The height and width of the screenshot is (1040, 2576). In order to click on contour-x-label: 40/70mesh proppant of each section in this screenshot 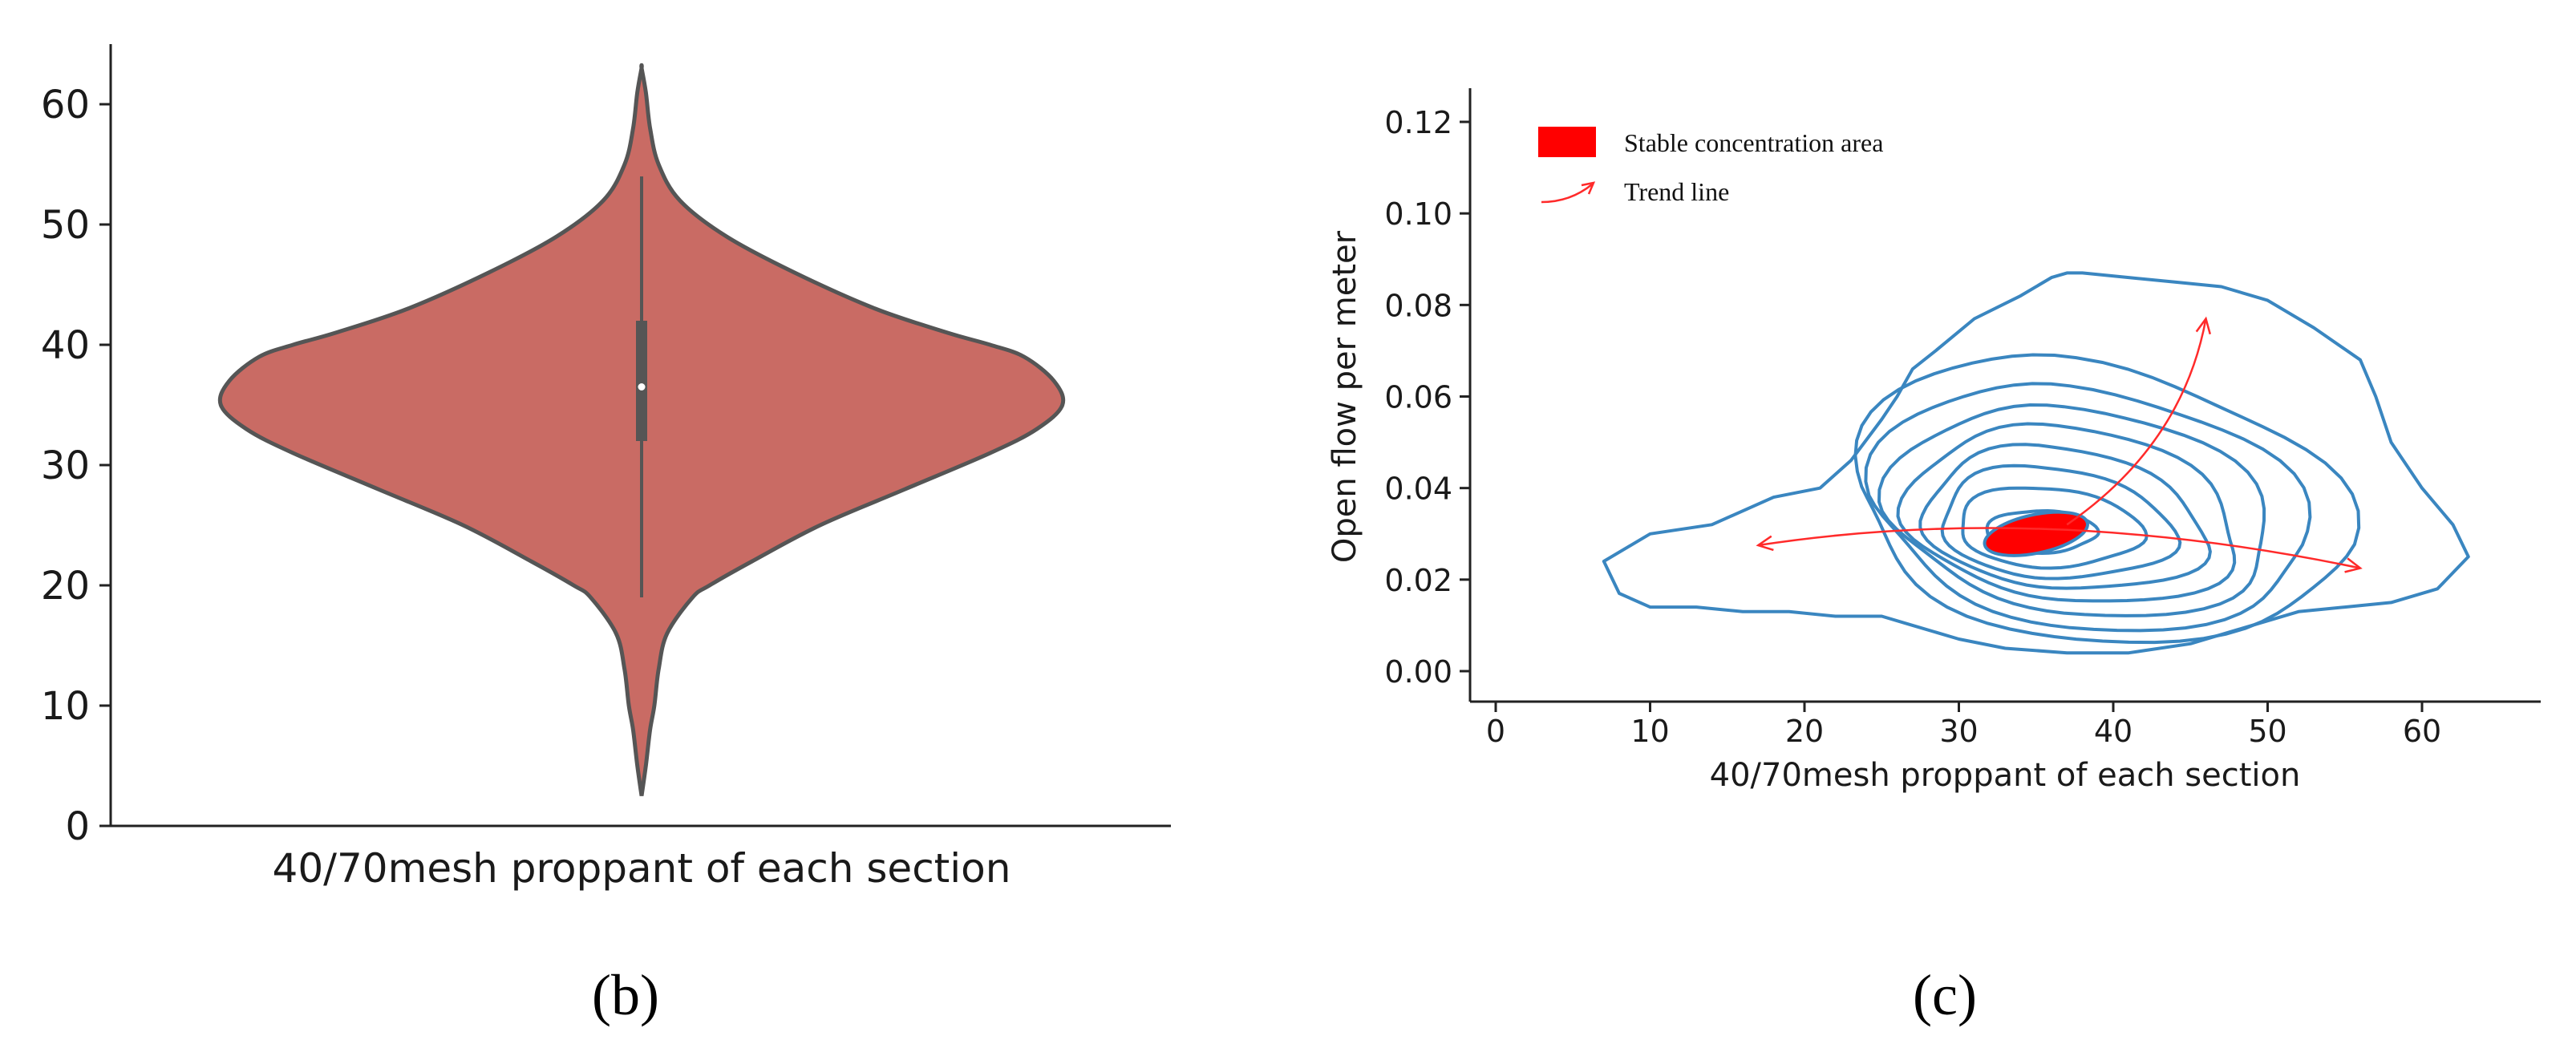, I will do `click(2006, 776)`.